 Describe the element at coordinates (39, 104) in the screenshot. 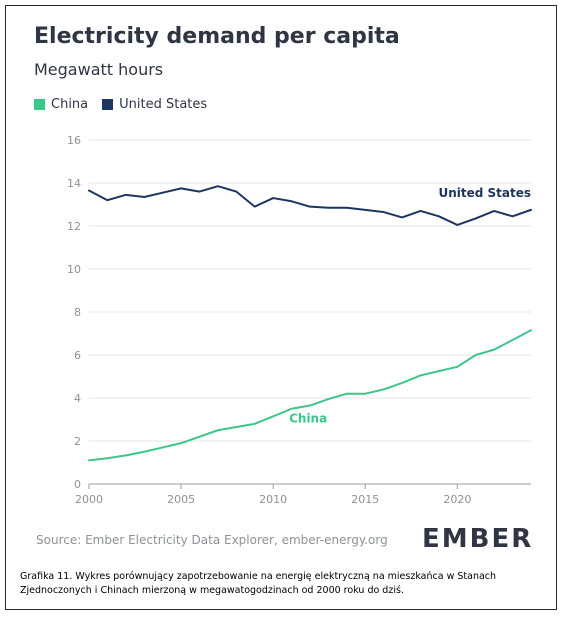

I see `legend-swatch-china` at that location.